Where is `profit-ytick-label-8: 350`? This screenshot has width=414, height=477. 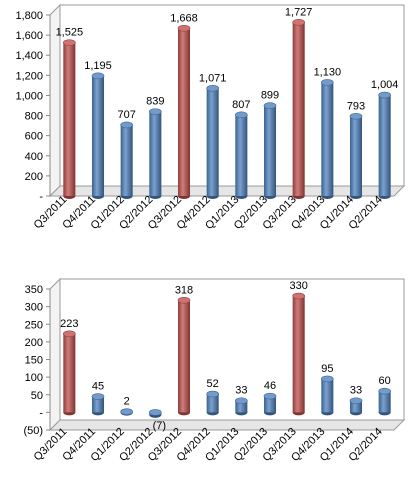
profit-ytick-label-8: 350 is located at coordinates (34, 290).